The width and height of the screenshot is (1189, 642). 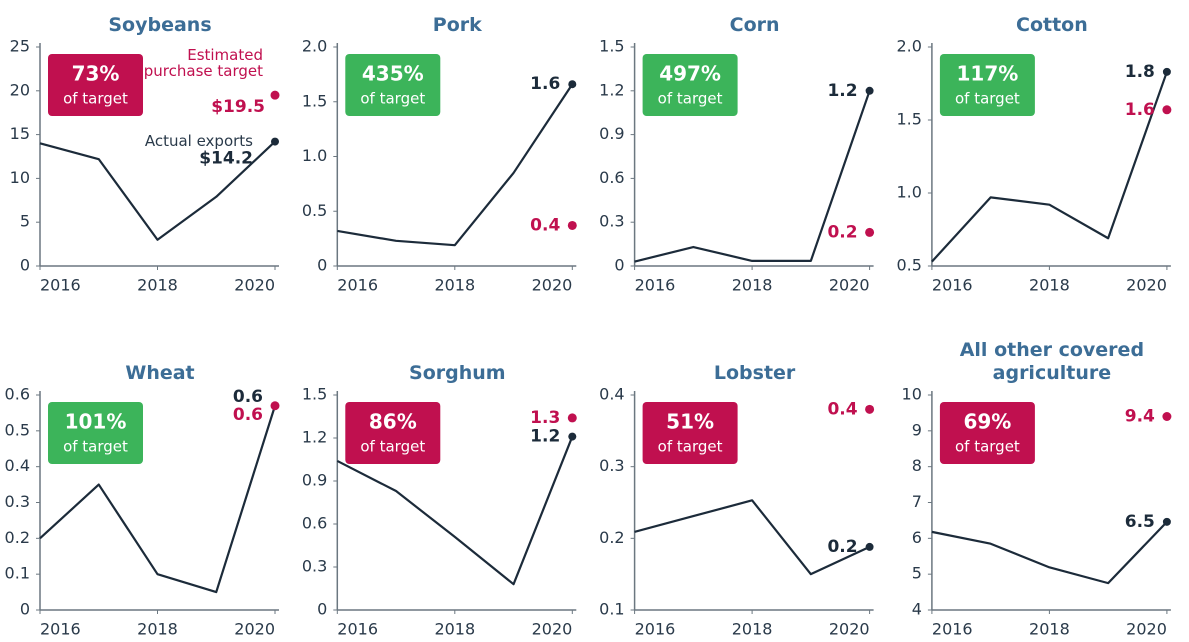 What do you see at coordinates (203, 64) in the screenshot?
I see `target-annotation: Estimated purchase target` at bounding box center [203, 64].